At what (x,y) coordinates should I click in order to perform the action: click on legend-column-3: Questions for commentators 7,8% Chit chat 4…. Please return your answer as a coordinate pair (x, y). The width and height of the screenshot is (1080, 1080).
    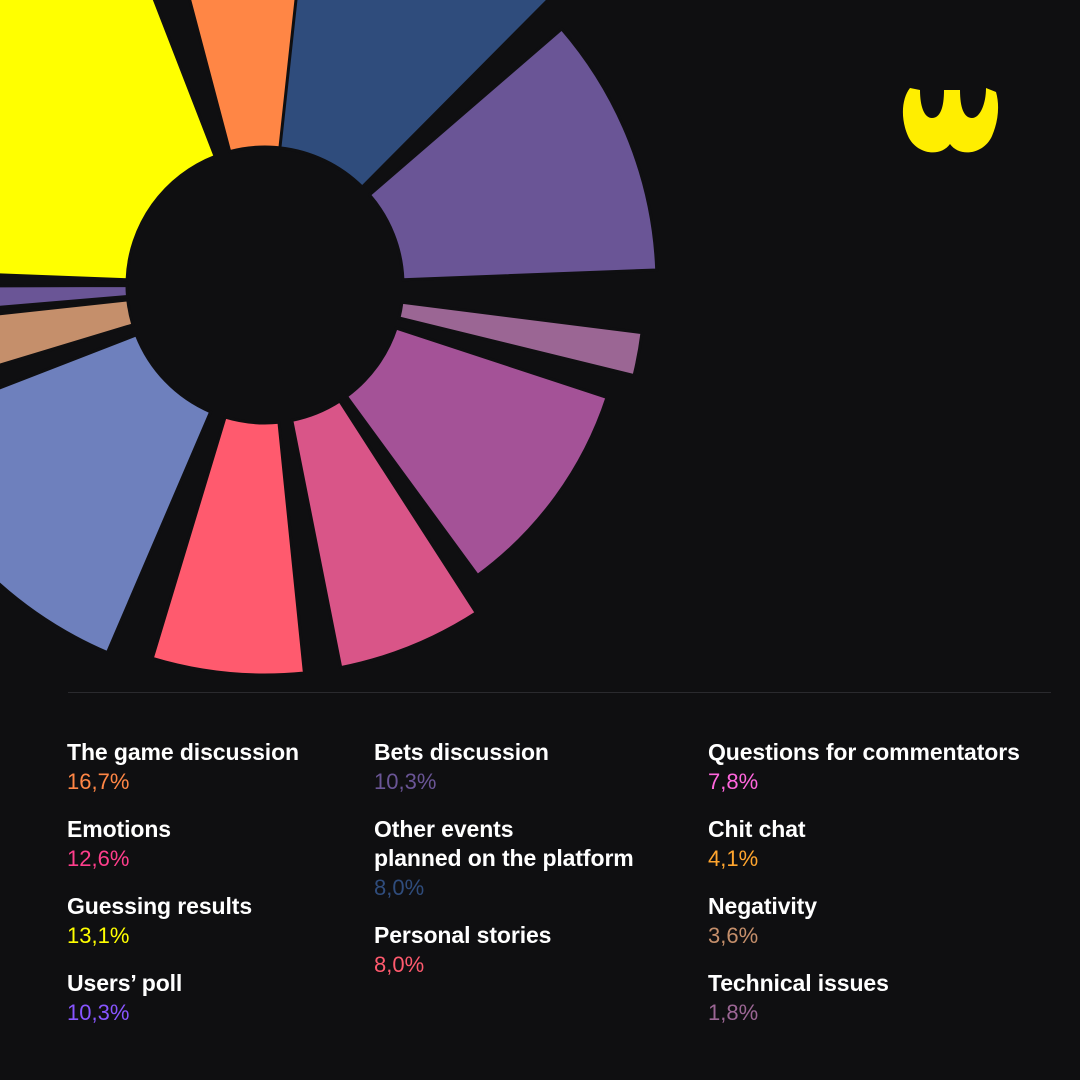
    Looking at the image, I should click on (864, 892).